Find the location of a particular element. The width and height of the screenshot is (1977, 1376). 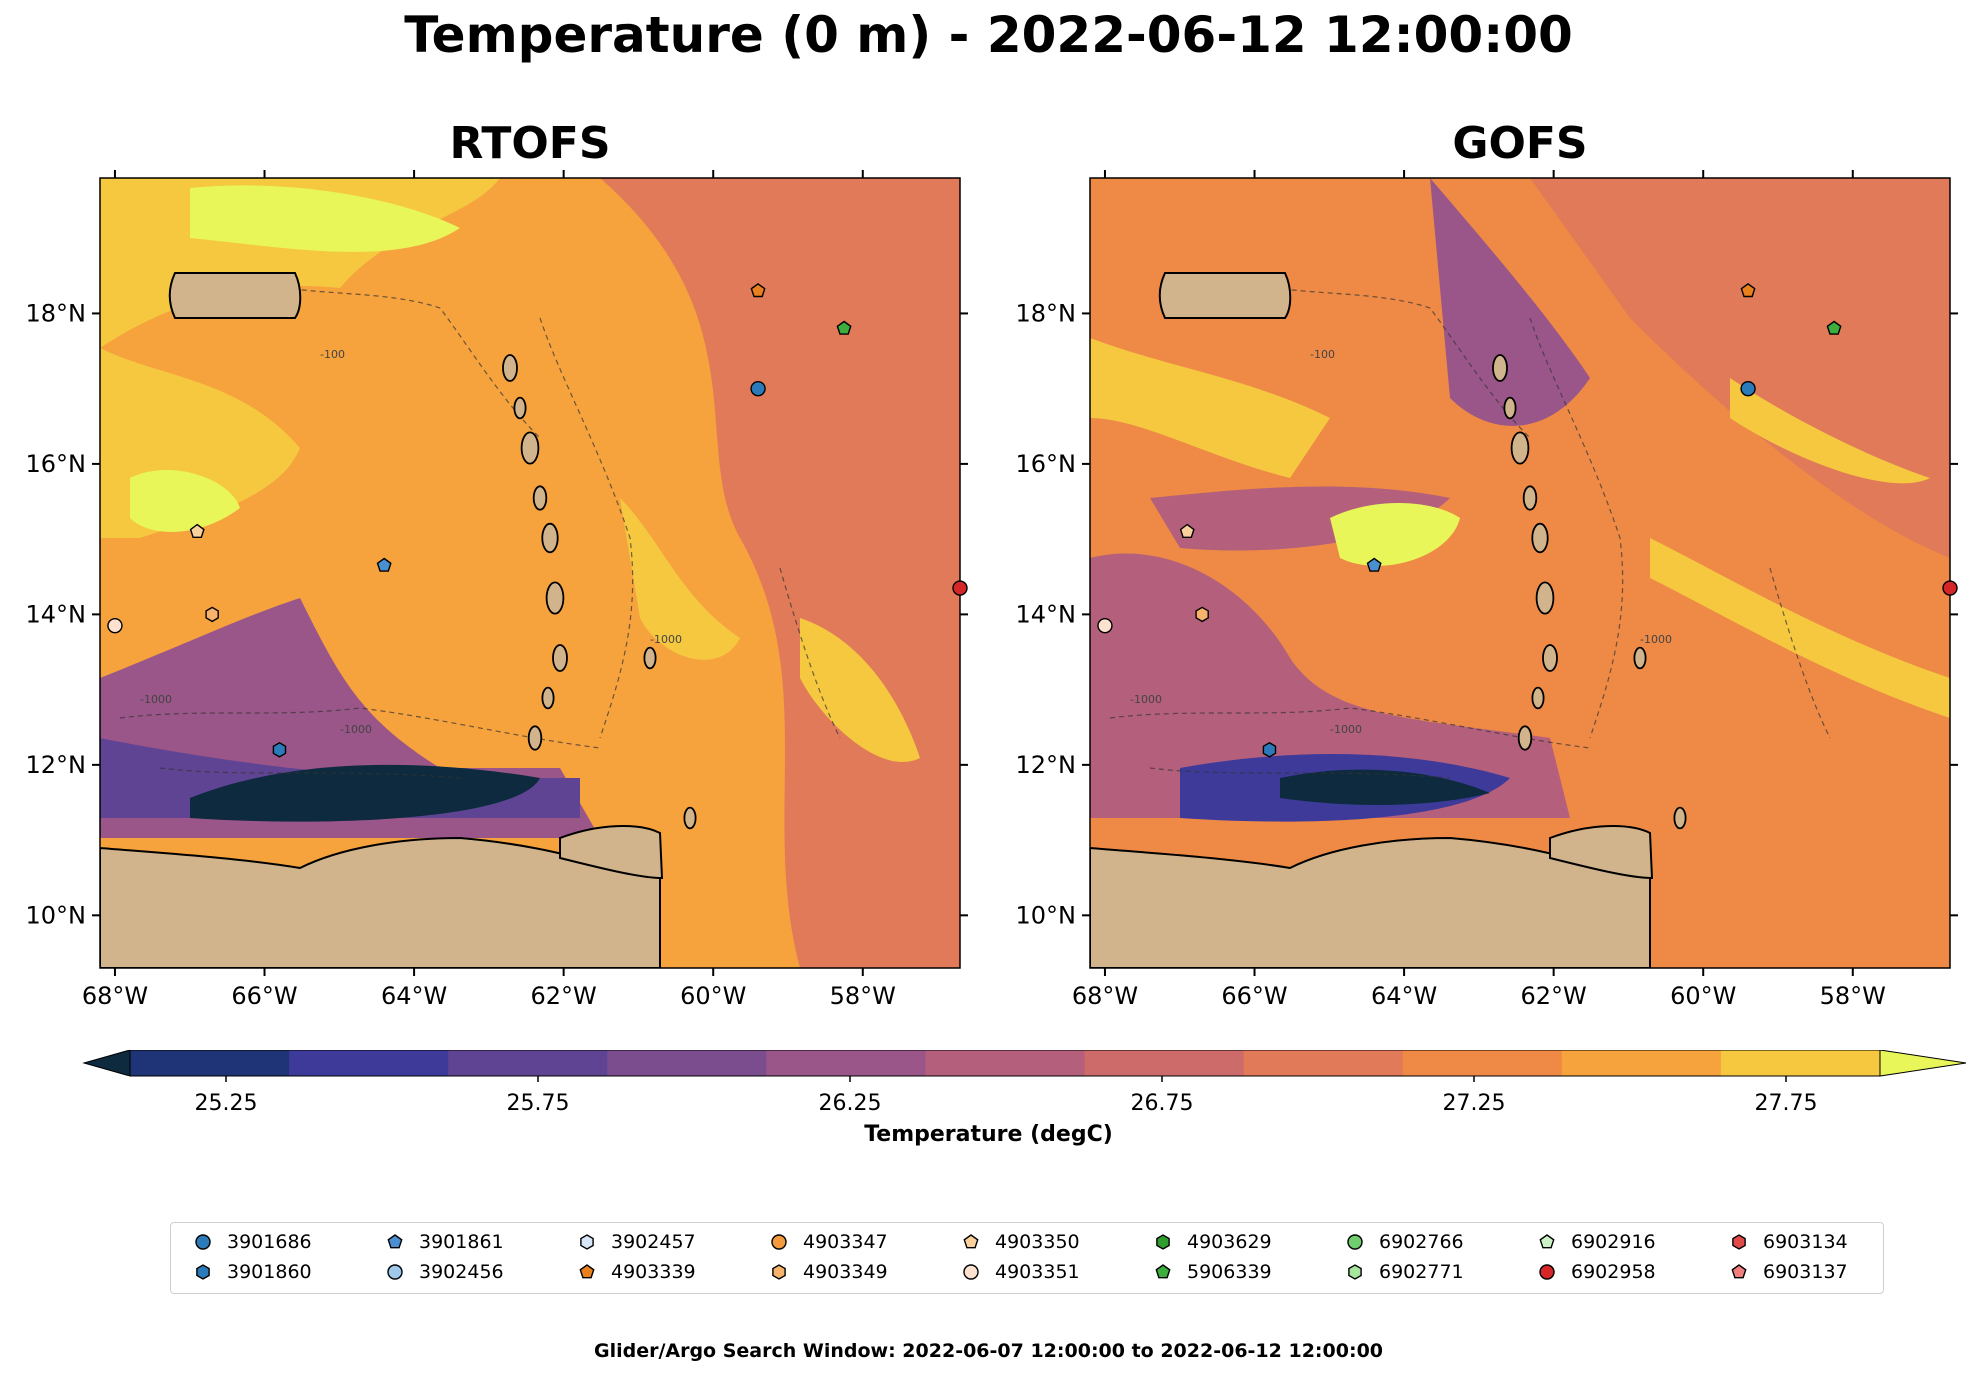

legend-label: 3901860 is located at coordinates (269, 1272).